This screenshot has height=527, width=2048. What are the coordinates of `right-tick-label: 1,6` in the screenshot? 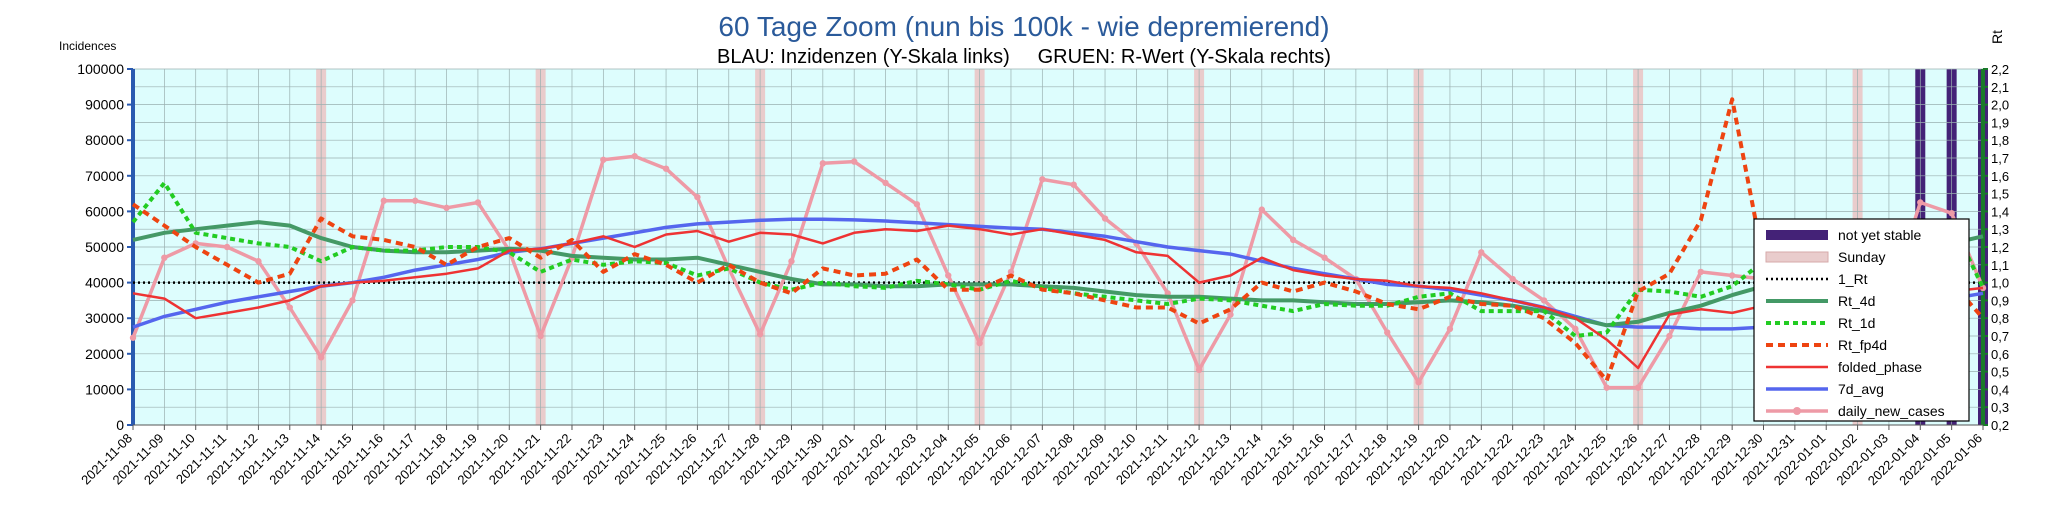 It's located at (2000, 176).